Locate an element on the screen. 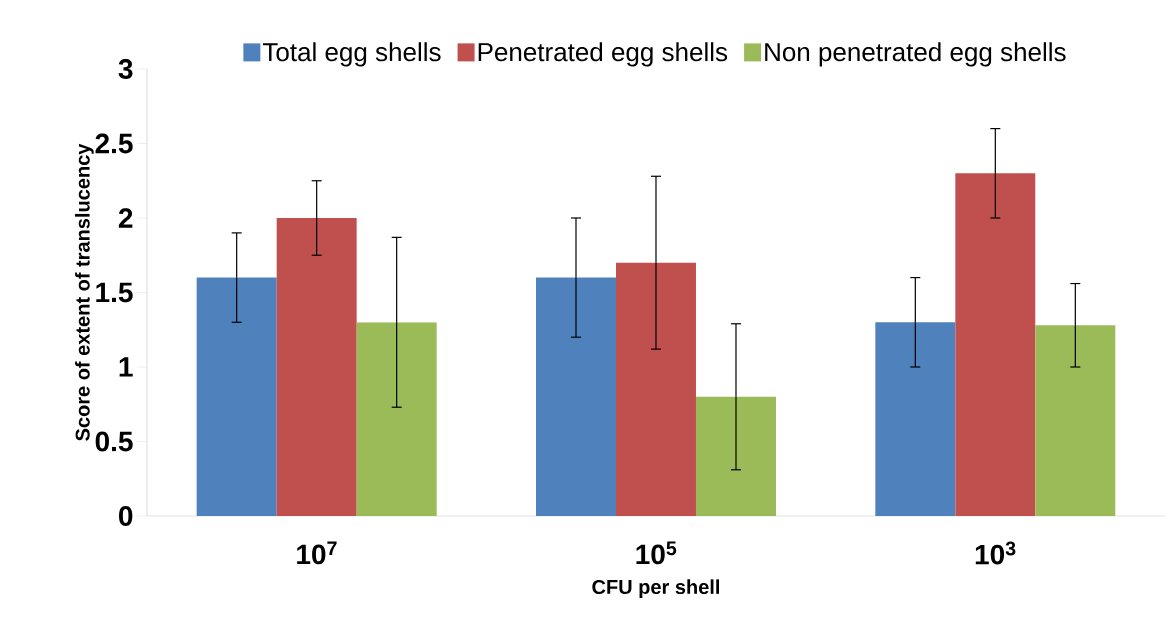  legend-label: Non penetrated egg shells is located at coordinates (915, 54).